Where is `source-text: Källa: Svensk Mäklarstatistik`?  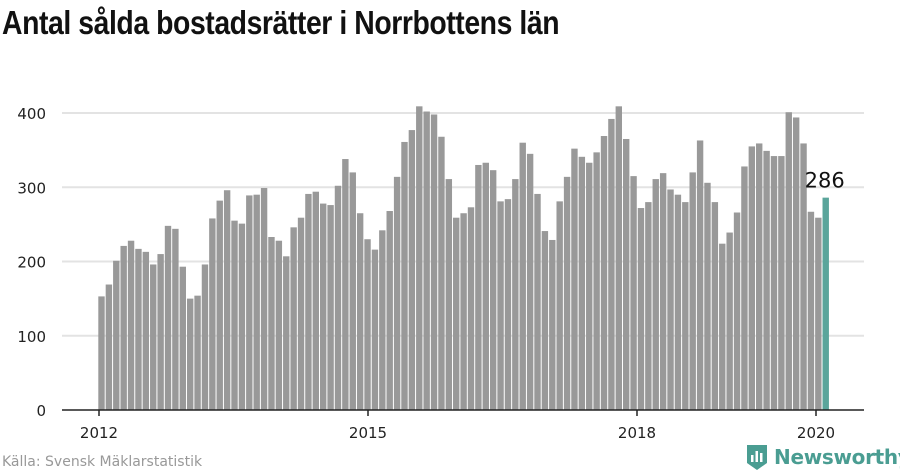
source-text: Källa: Svensk Mäklarstatistik is located at coordinates (102, 462).